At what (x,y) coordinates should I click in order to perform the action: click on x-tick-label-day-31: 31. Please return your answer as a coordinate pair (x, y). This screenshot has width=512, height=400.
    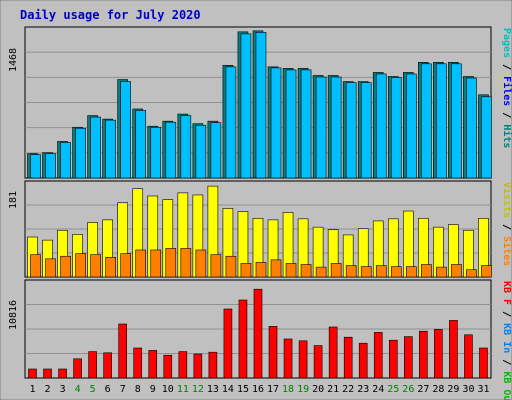
    Looking at the image, I should click on (483, 389).